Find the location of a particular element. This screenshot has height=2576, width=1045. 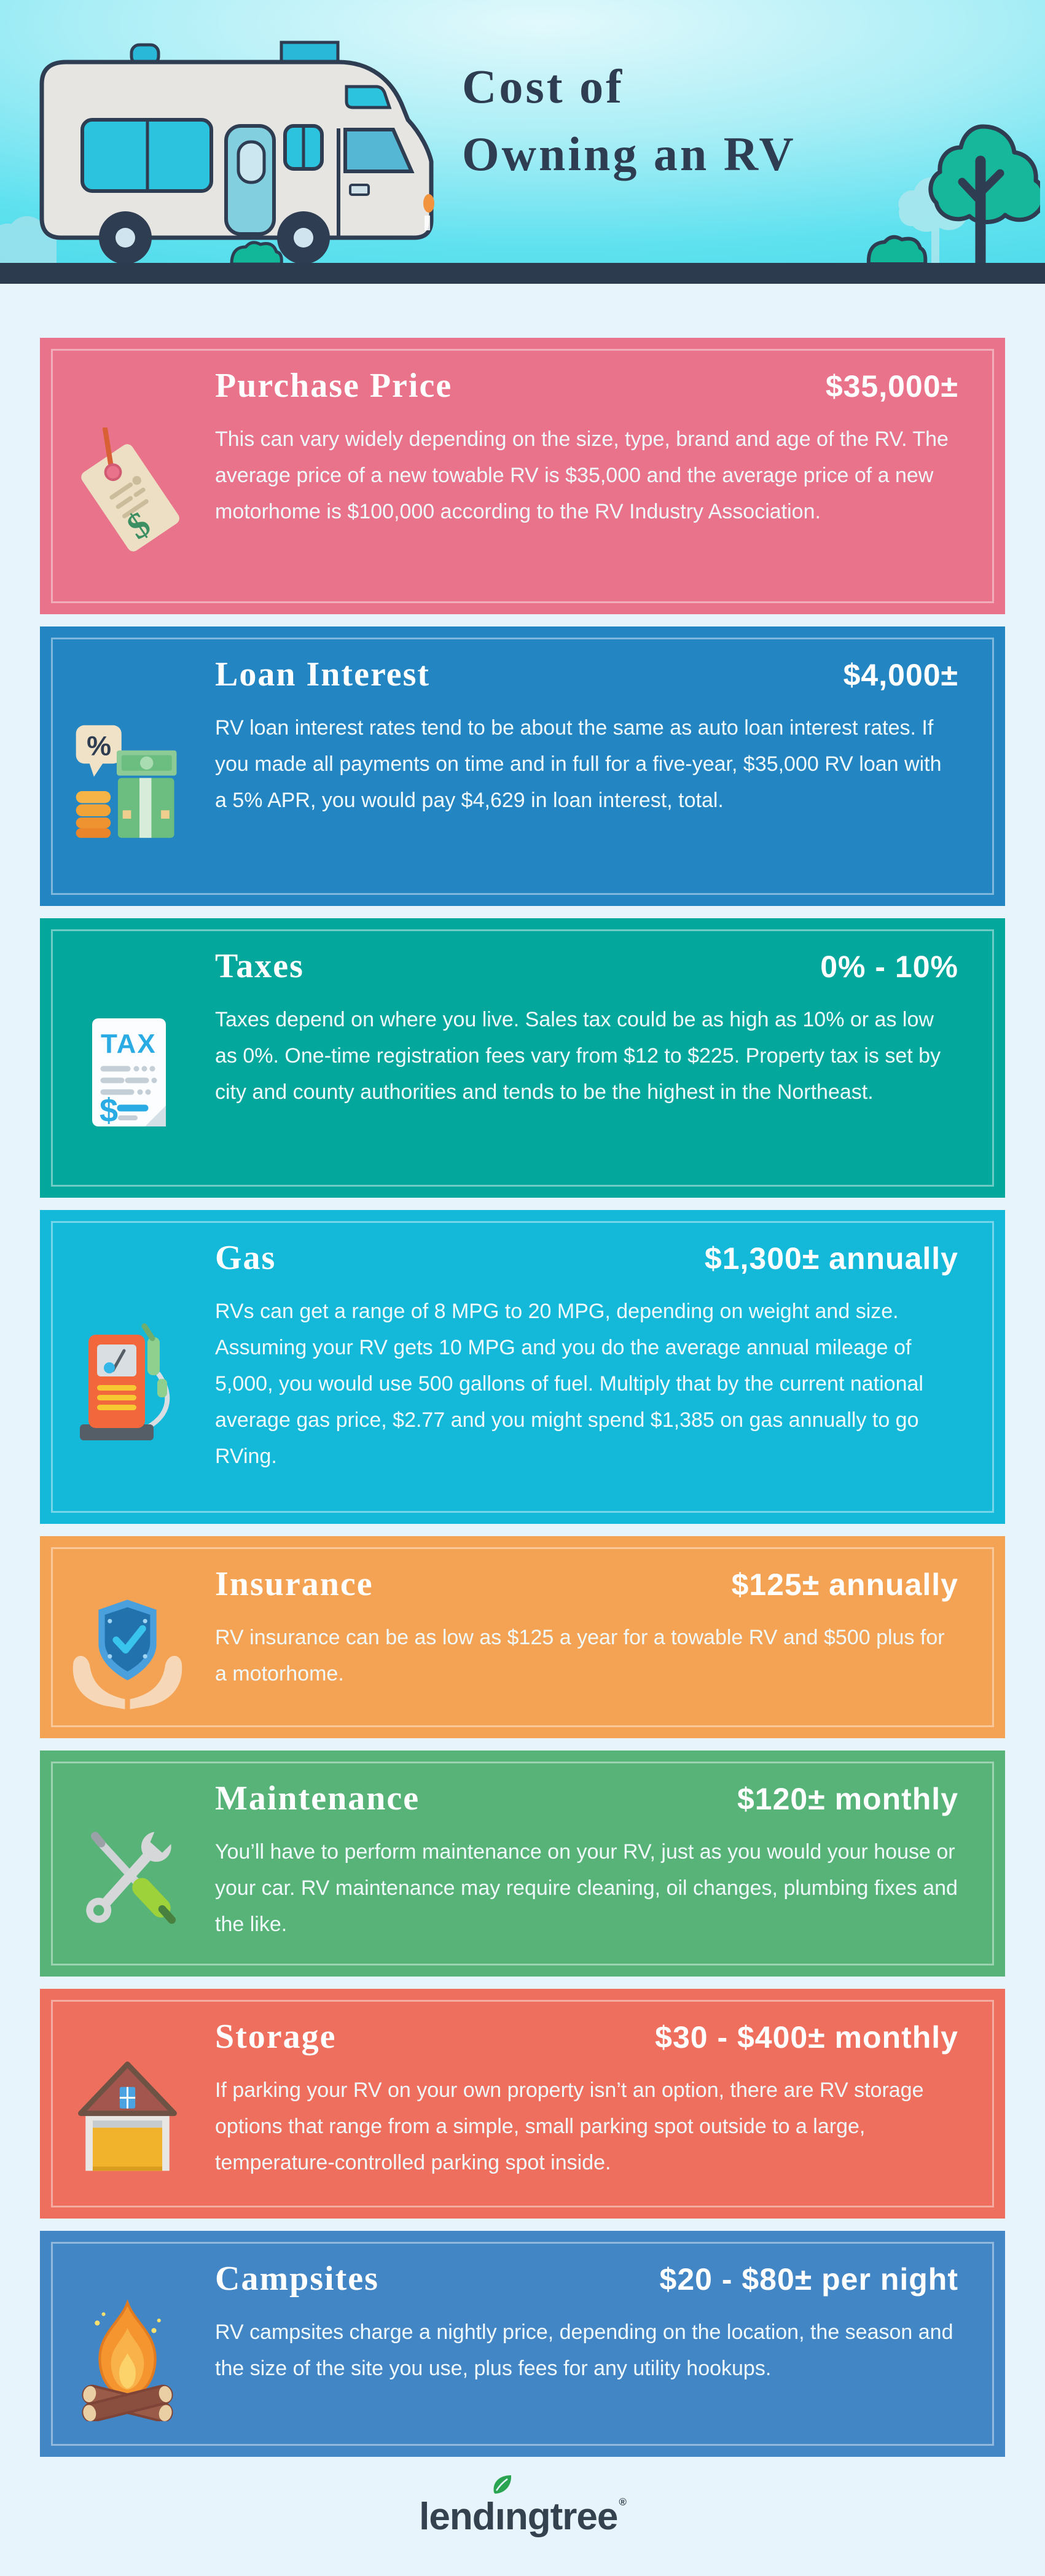

card-loan-interest: % Loan Interest $4,000± is located at coordinates (522, 766).